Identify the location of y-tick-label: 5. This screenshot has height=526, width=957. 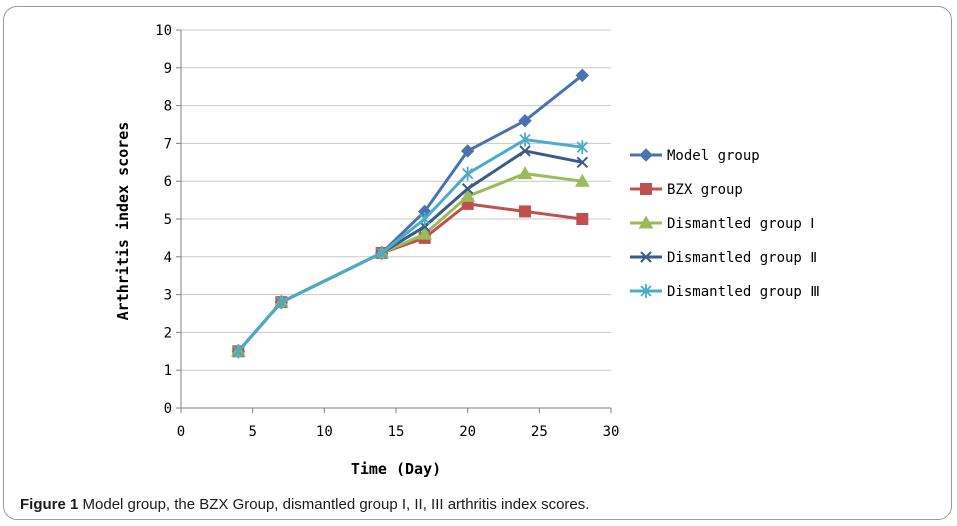
(168, 220).